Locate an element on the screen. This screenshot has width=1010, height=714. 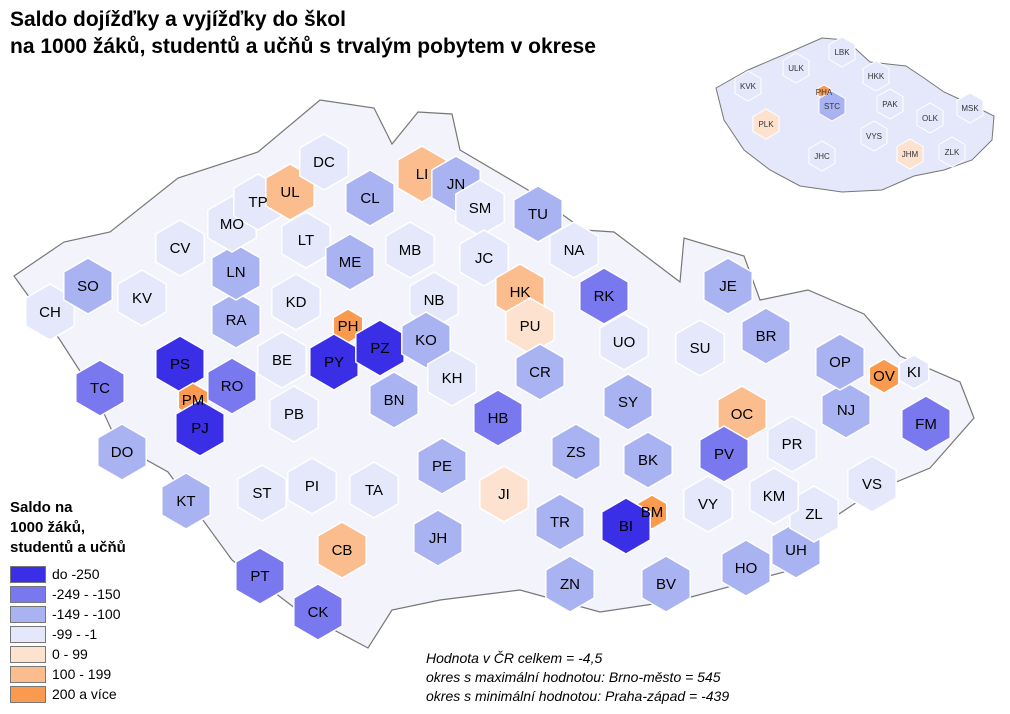
district-area-vs is located at coordinates (872, 484).